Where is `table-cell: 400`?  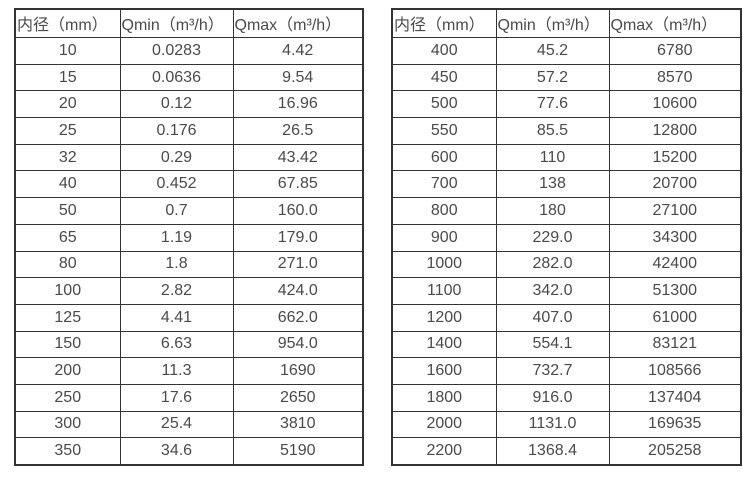 table-cell: 400 is located at coordinates (444, 51).